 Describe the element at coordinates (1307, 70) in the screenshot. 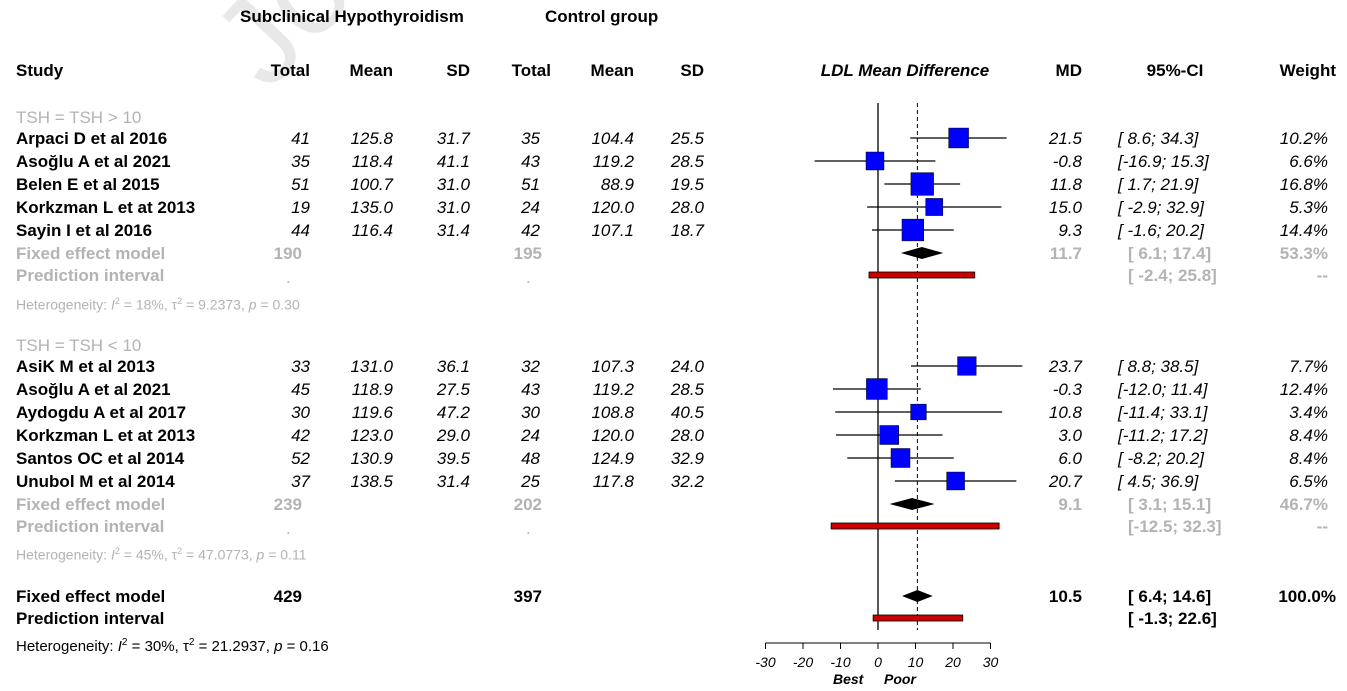

I see `col-header-weight: Weight` at that location.